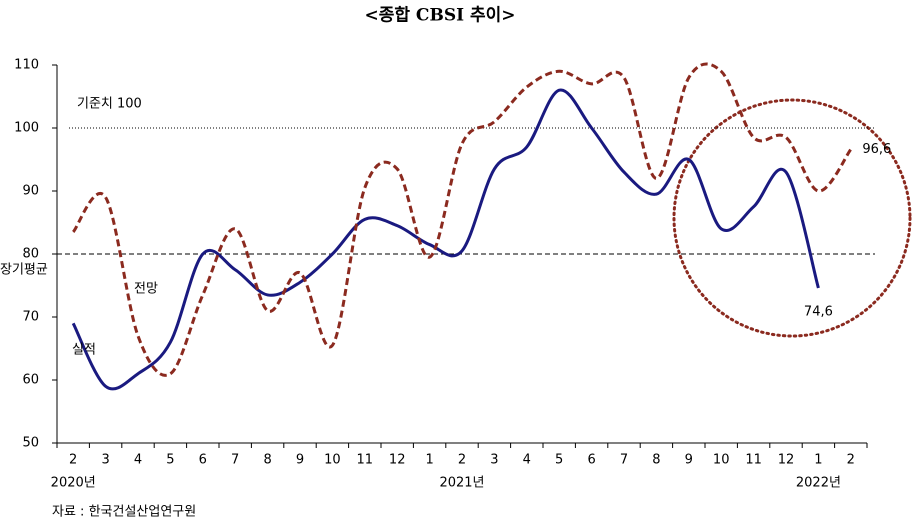 The image size is (914, 525). Describe the element at coordinates (146, 289) in the screenshot. I see `series-label: 전망` at that location.